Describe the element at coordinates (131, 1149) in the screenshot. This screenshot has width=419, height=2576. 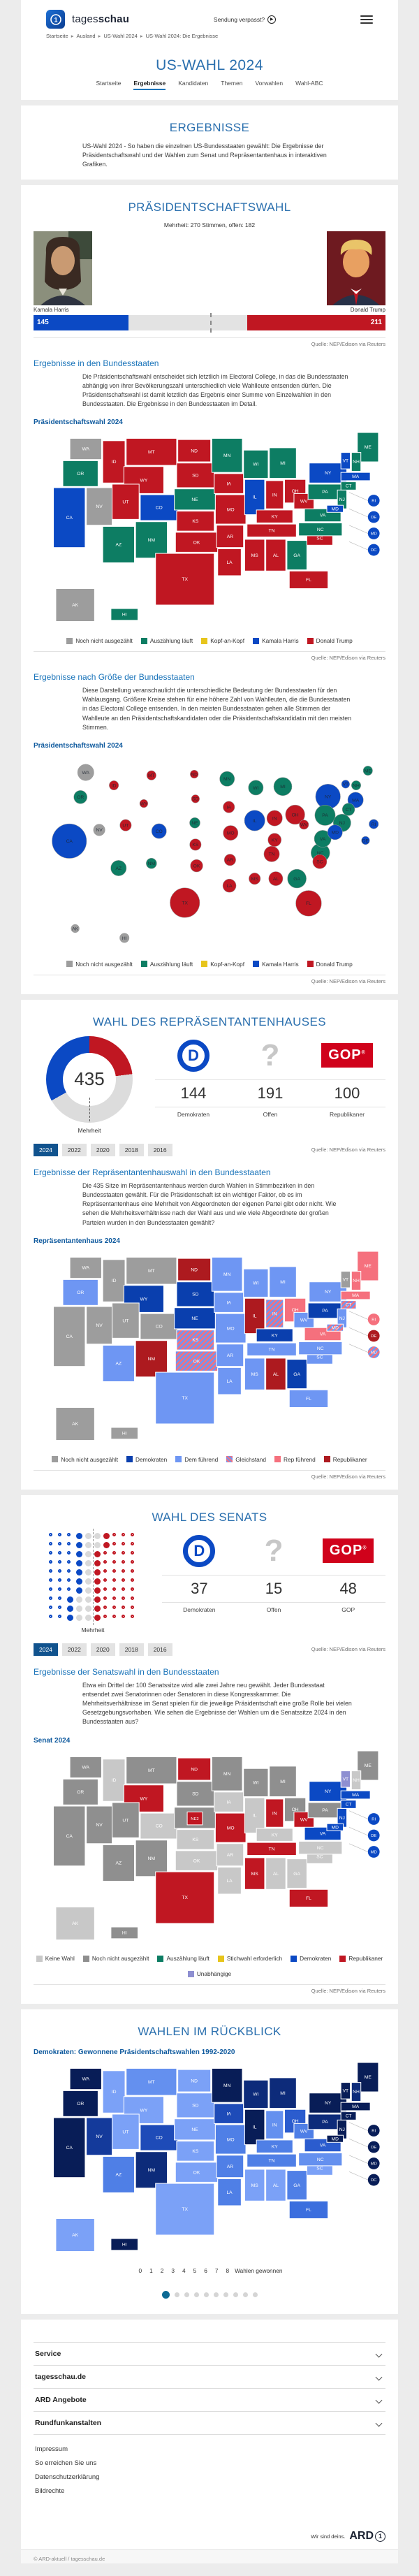
I see `year-button-2018: 2018` at that location.